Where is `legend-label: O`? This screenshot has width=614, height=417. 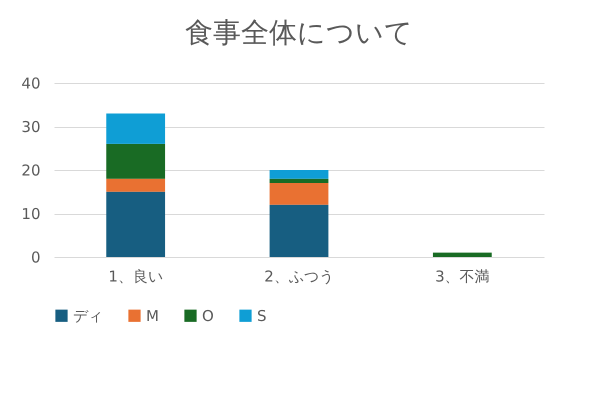
legend-label: O is located at coordinates (208, 315).